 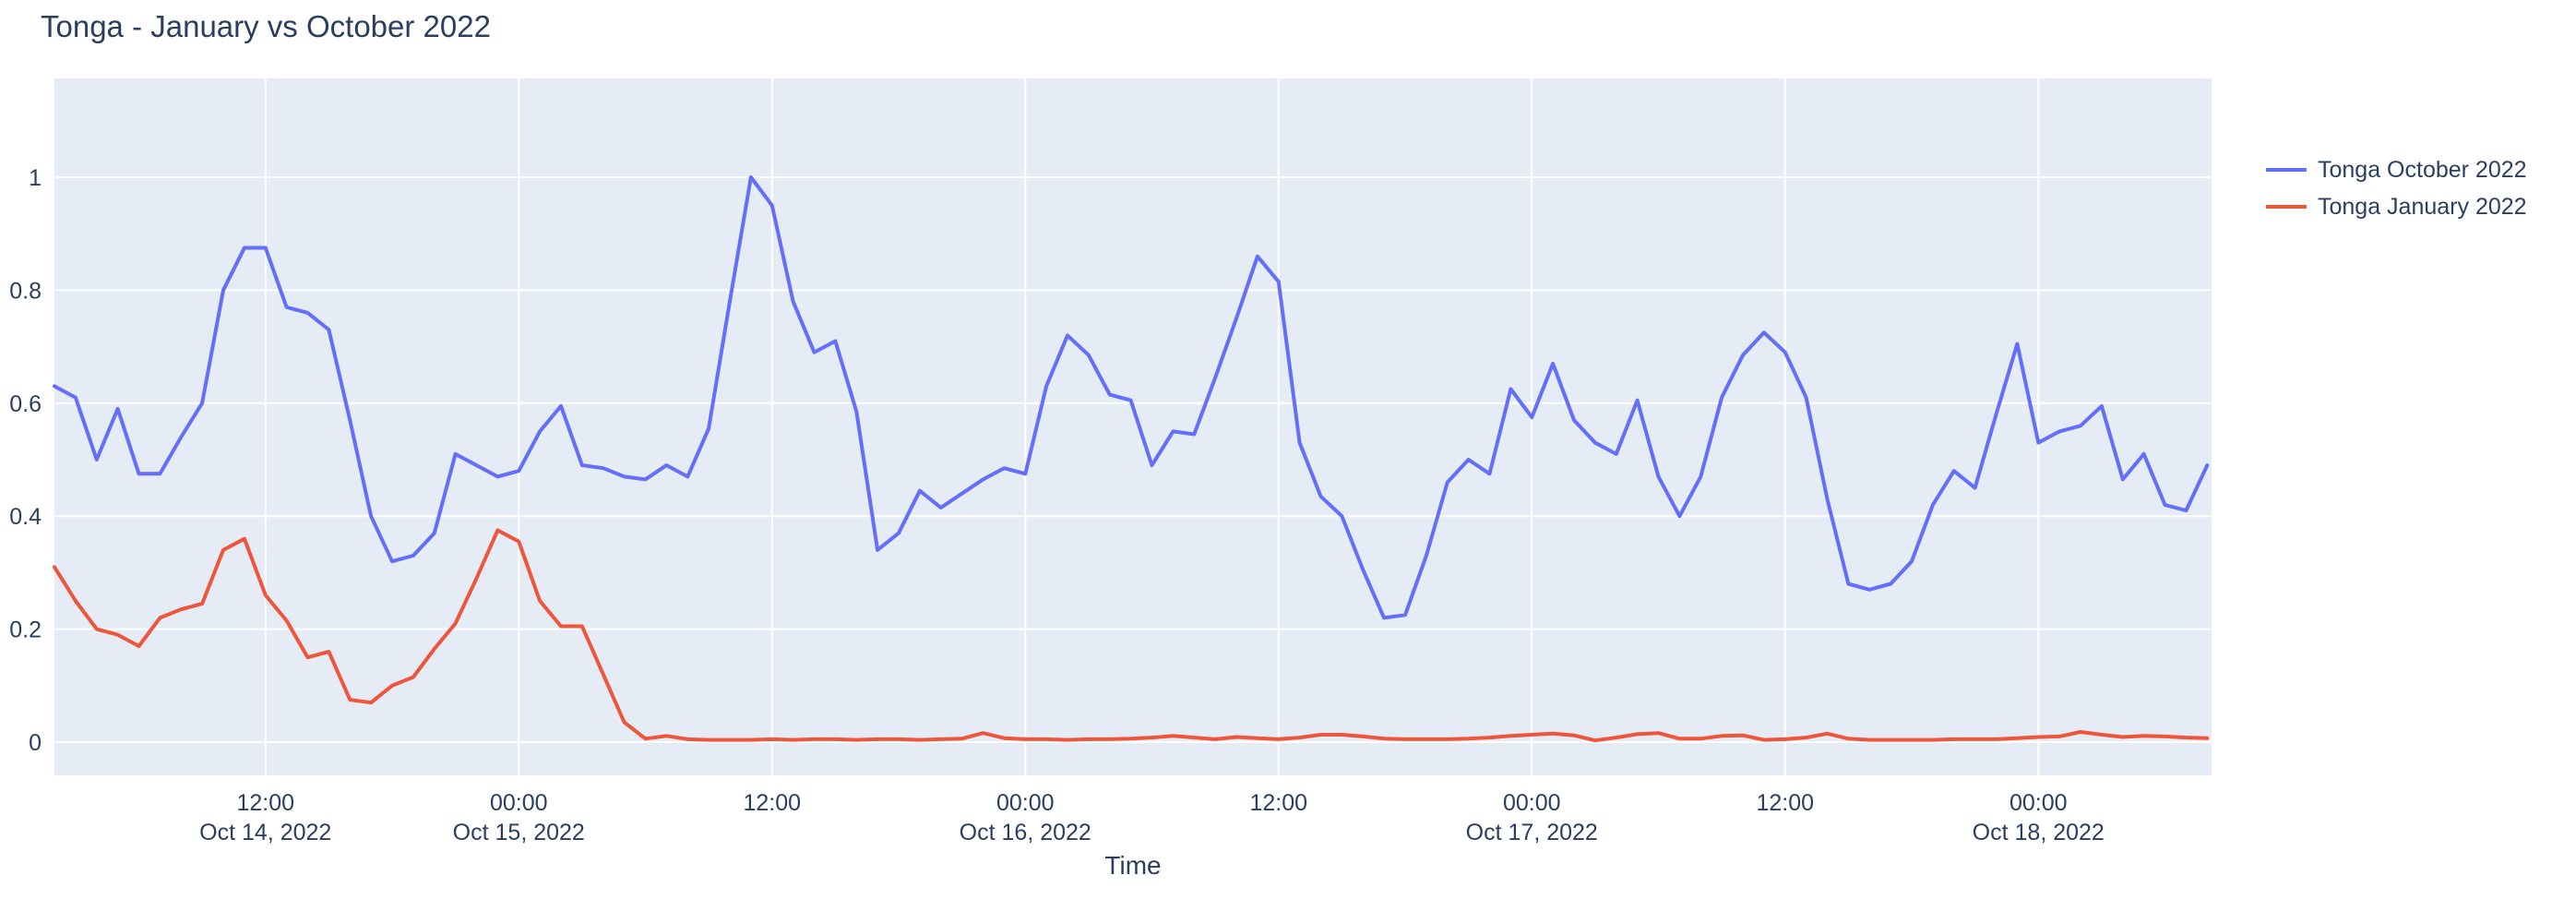 What do you see at coordinates (35, 178) in the screenshot?
I see `y-tick-label: 1` at bounding box center [35, 178].